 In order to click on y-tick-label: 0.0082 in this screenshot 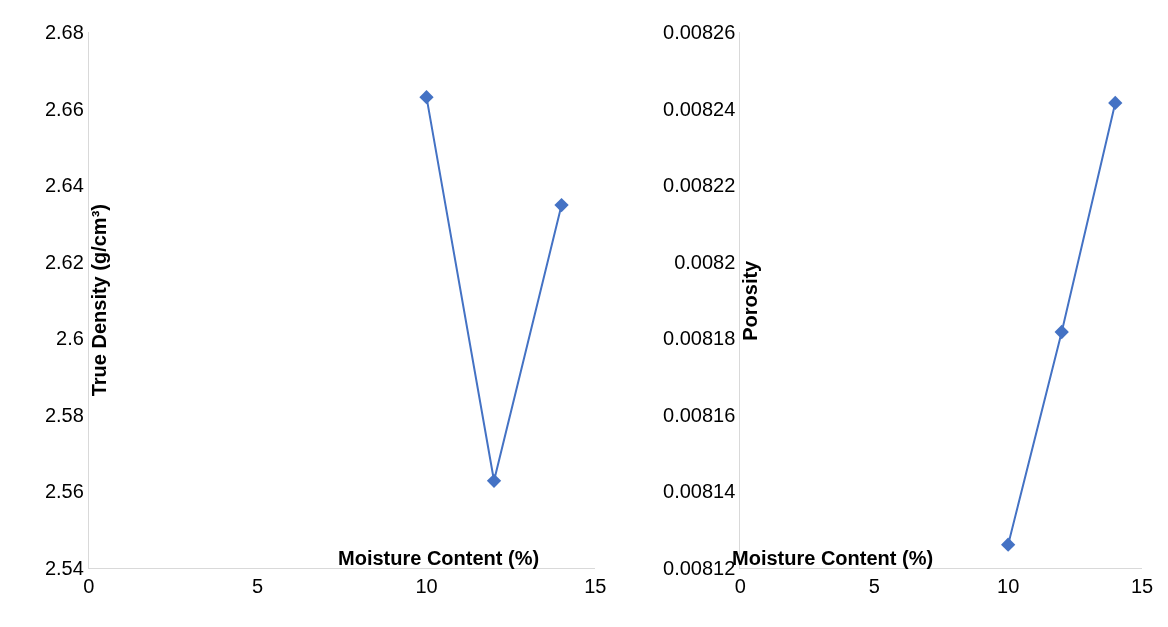, I will do `click(705, 261)`.